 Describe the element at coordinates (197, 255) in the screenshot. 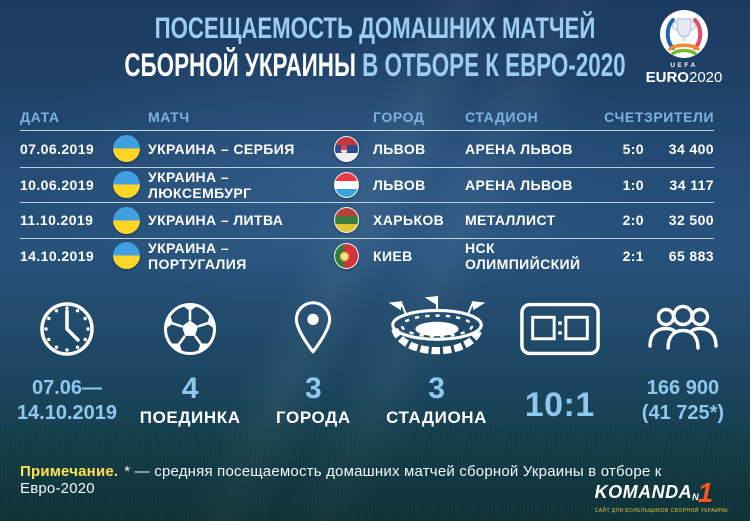

I see `match-name: УКРАИНА – ПОРТУГАЛИЯ` at that location.